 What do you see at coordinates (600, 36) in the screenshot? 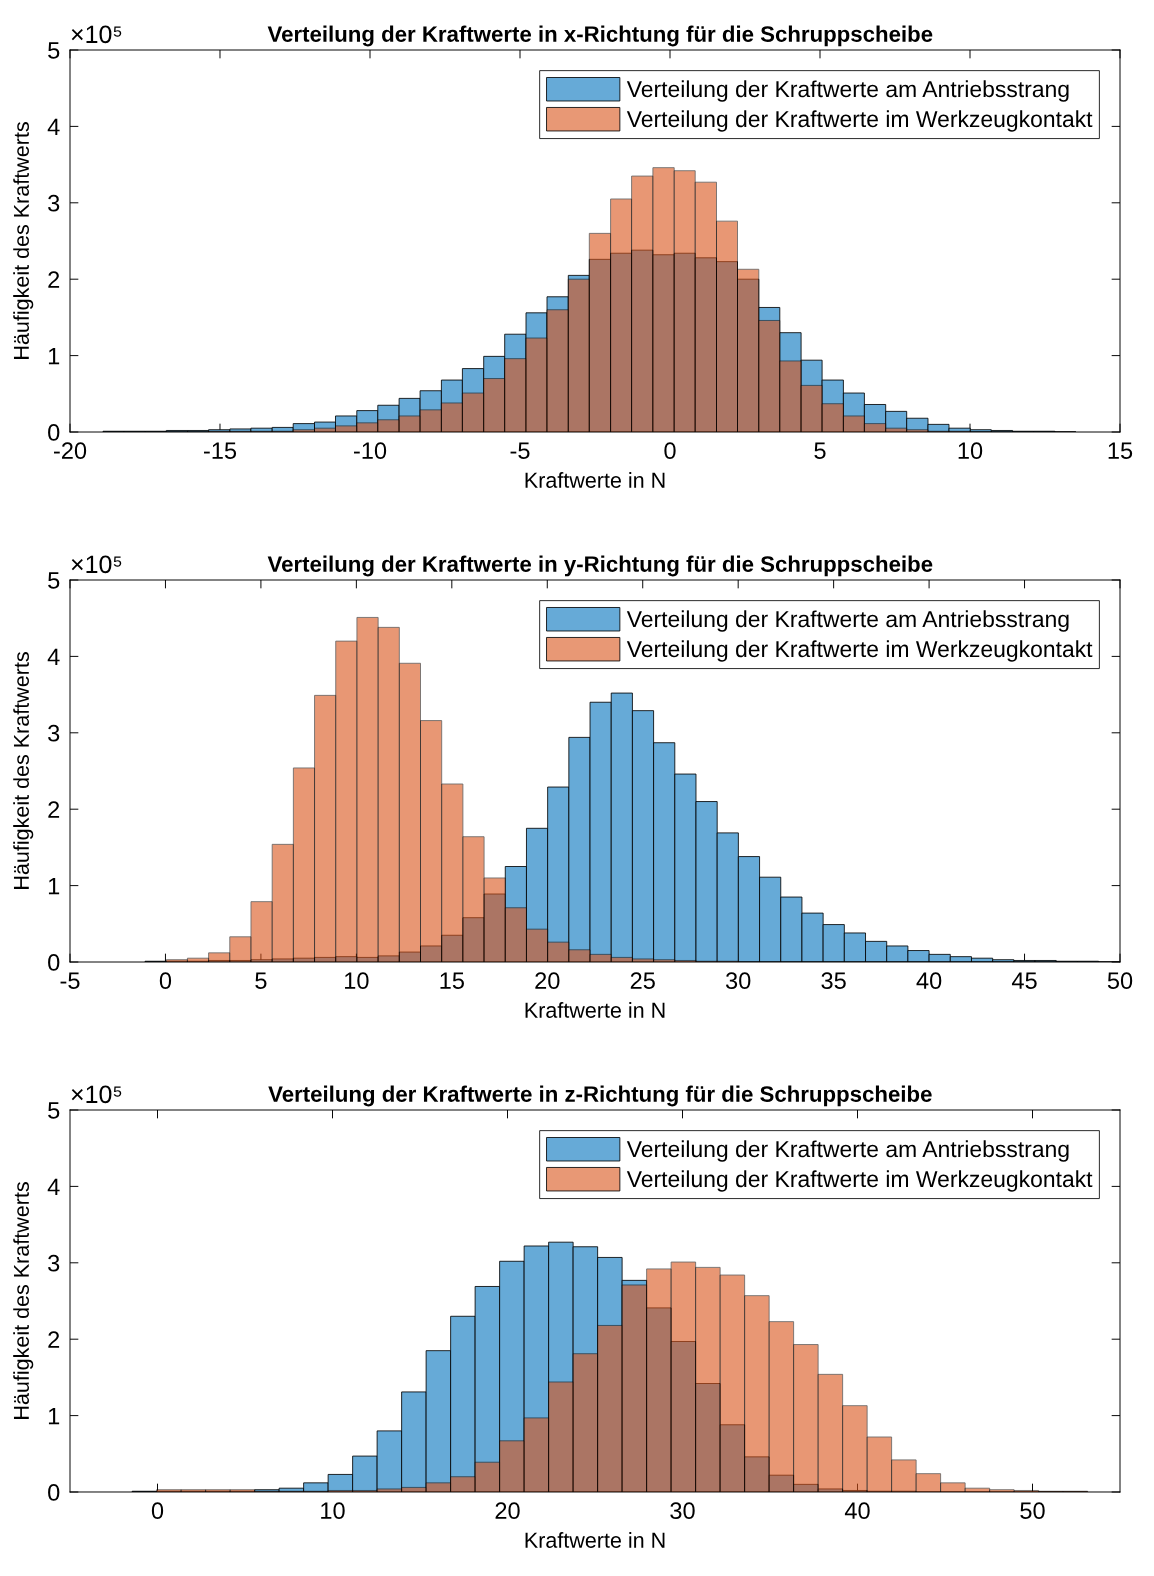
I see `chart-title: Verteilung der Kraftwerte in x-Richtung für die Schruppscheibe` at bounding box center [600, 36].